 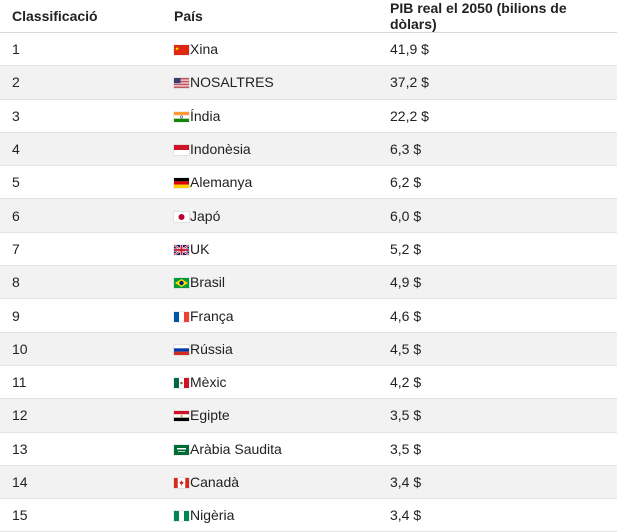 I want to click on gdp-cell: 37,2 $, so click(x=498, y=82).